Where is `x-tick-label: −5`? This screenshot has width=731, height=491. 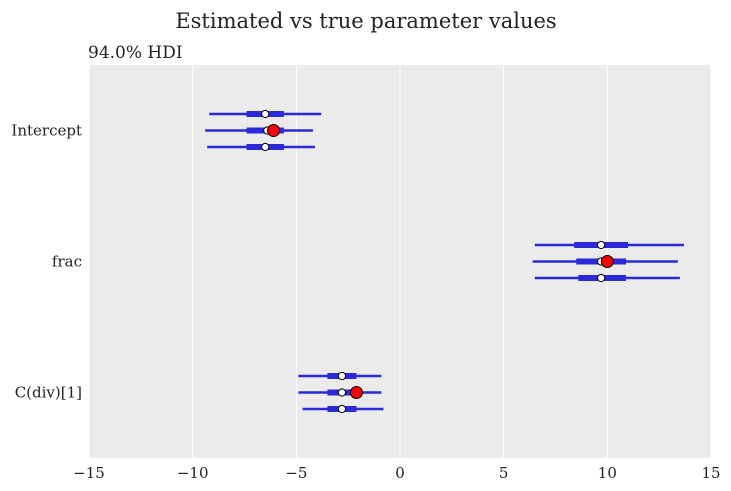 x-tick-label: −5 is located at coordinates (296, 473).